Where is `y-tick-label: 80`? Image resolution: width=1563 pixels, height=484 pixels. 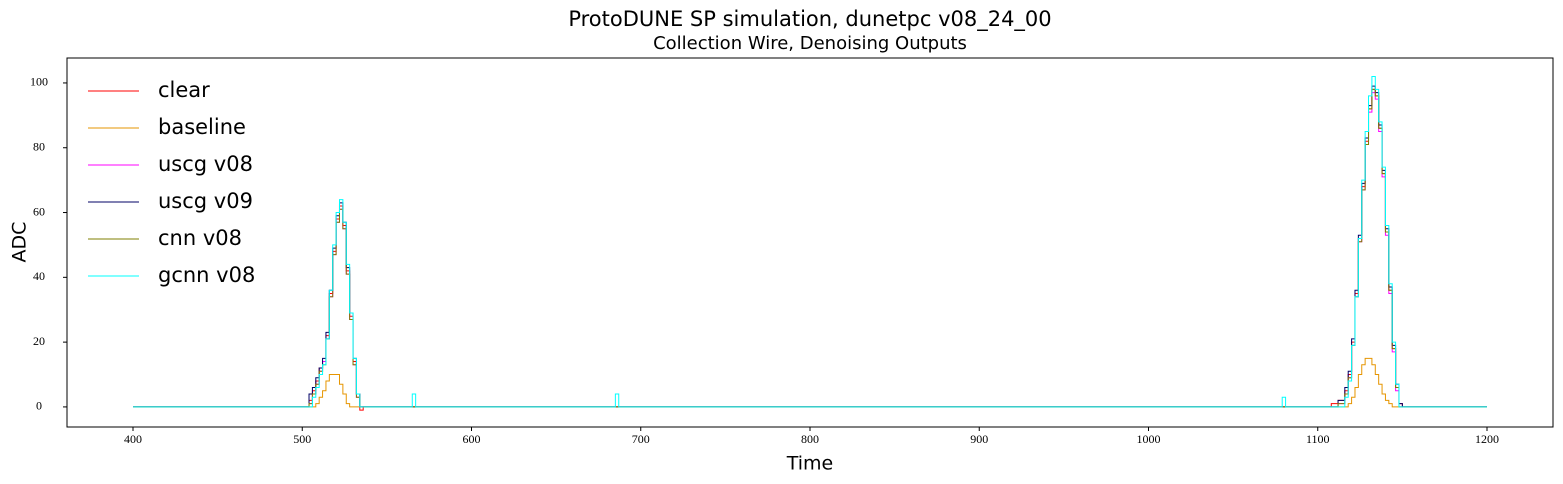 y-tick-label: 80 is located at coordinates (39, 146).